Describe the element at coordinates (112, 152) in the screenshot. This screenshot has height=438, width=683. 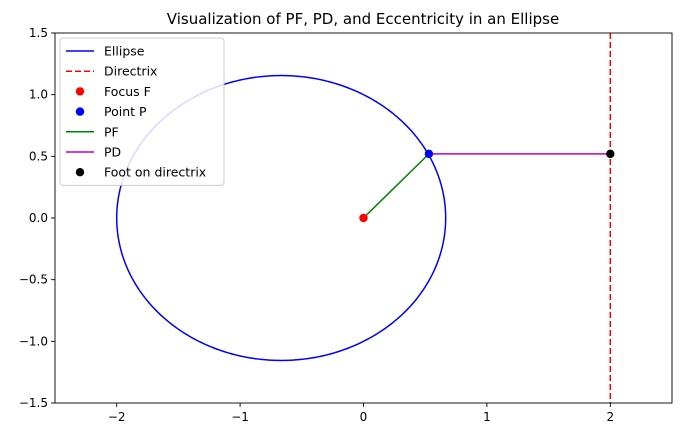
I see `legend-label-pd: PD` at that location.